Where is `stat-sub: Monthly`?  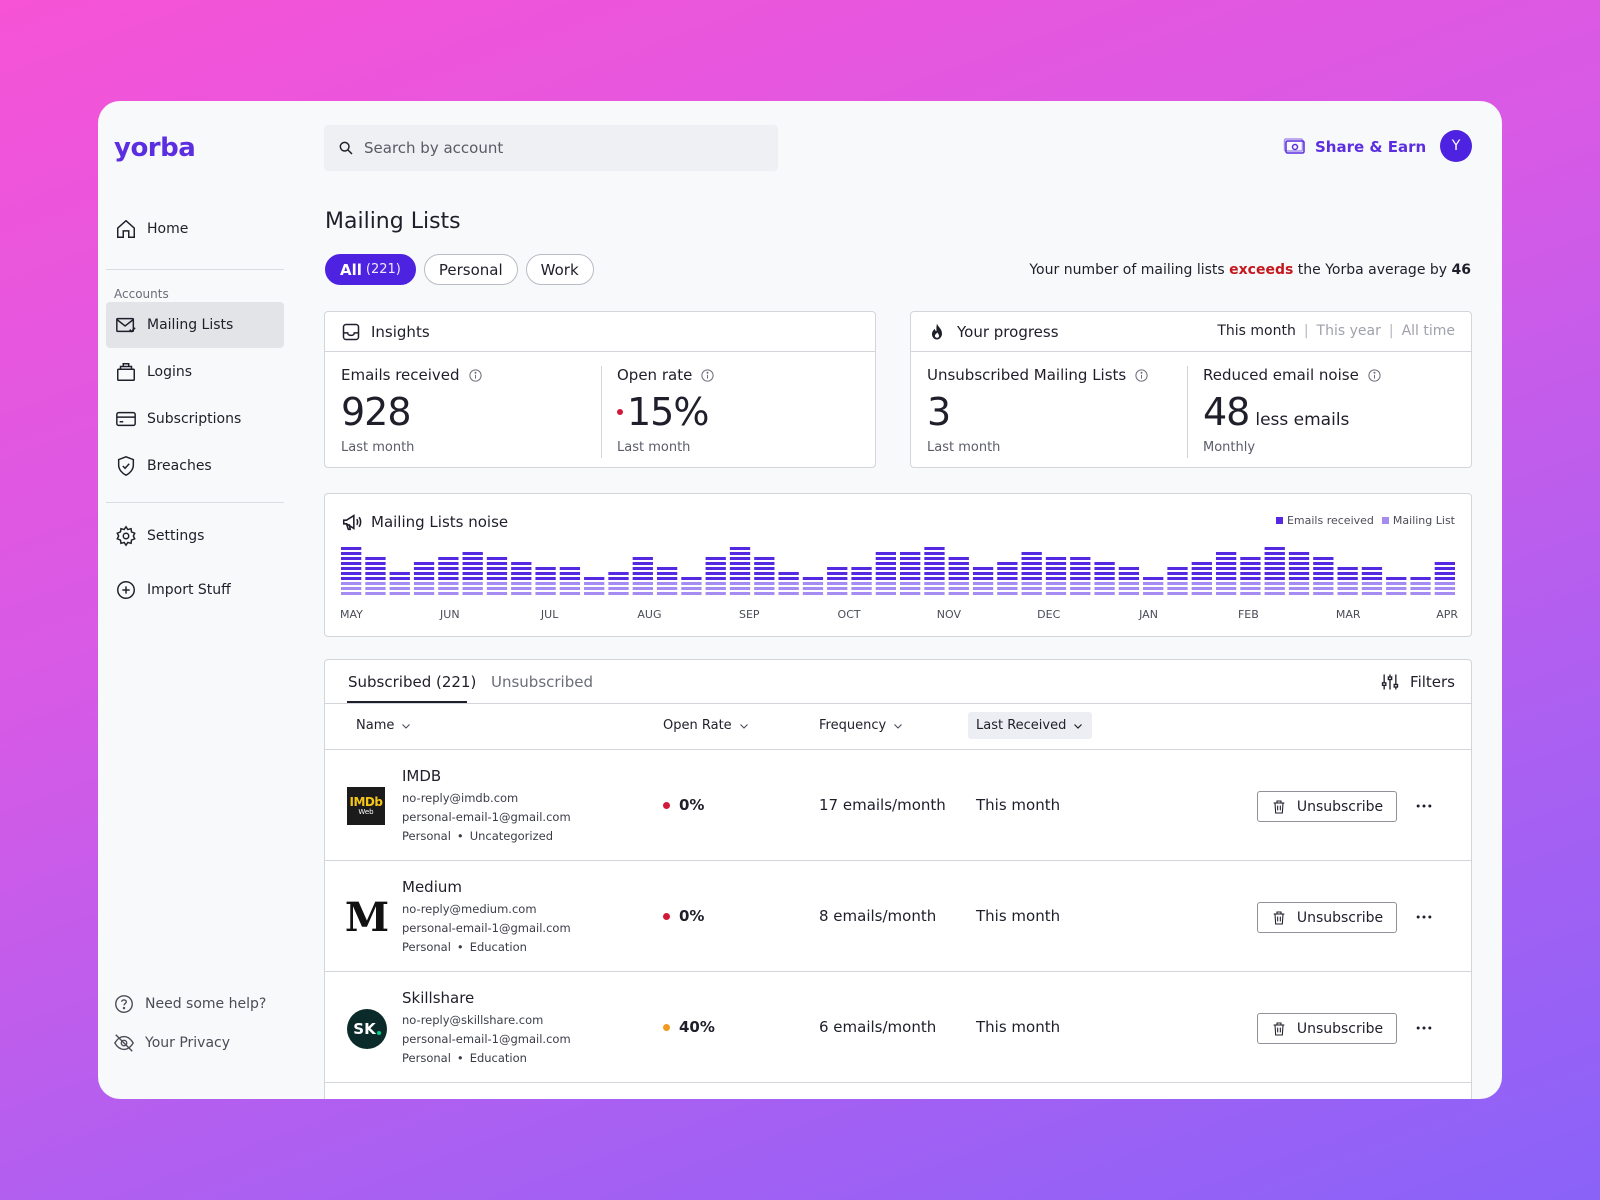
stat-sub: Monthly is located at coordinates (1229, 447).